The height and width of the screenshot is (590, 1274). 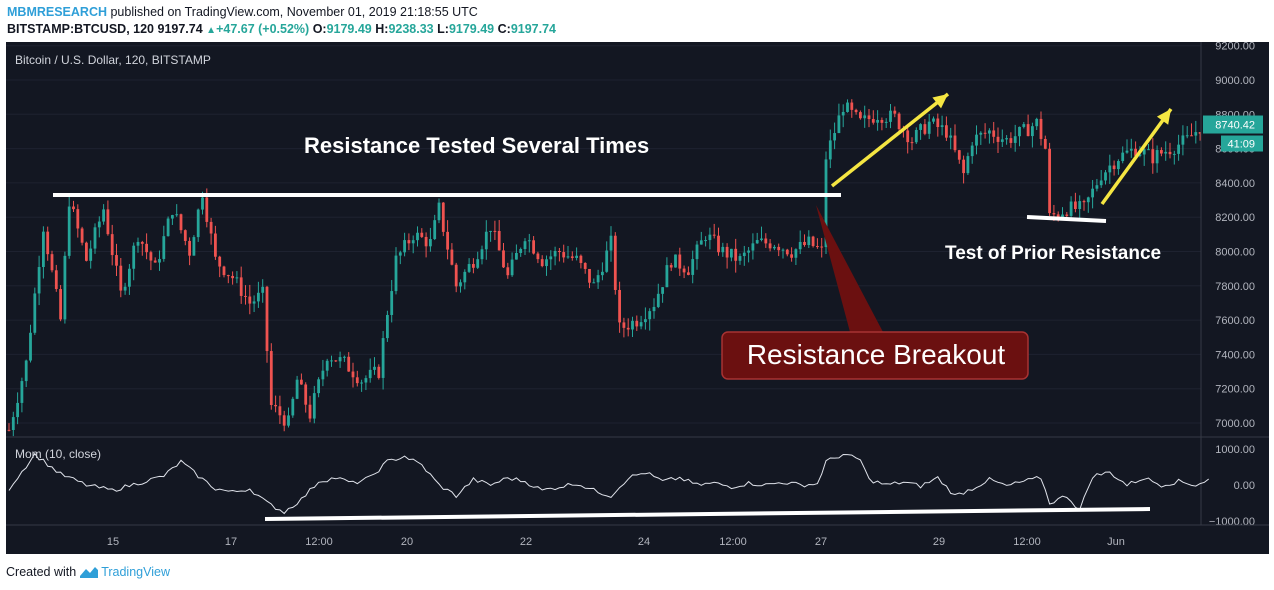 What do you see at coordinates (1233, 124) in the screenshot?
I see `current-price-box` at bounding box center [1233, 124].